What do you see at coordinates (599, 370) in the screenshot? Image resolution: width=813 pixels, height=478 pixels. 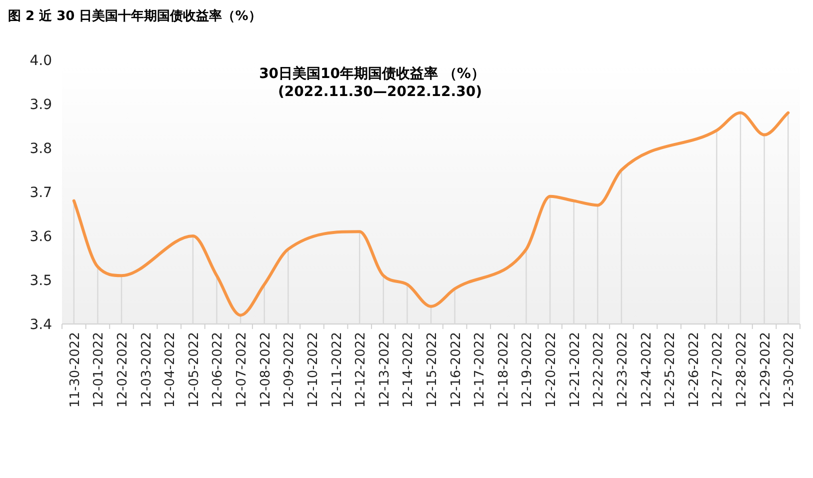 I see `x-tick-label: 12-22-2022` at bounding box center [599, 370].